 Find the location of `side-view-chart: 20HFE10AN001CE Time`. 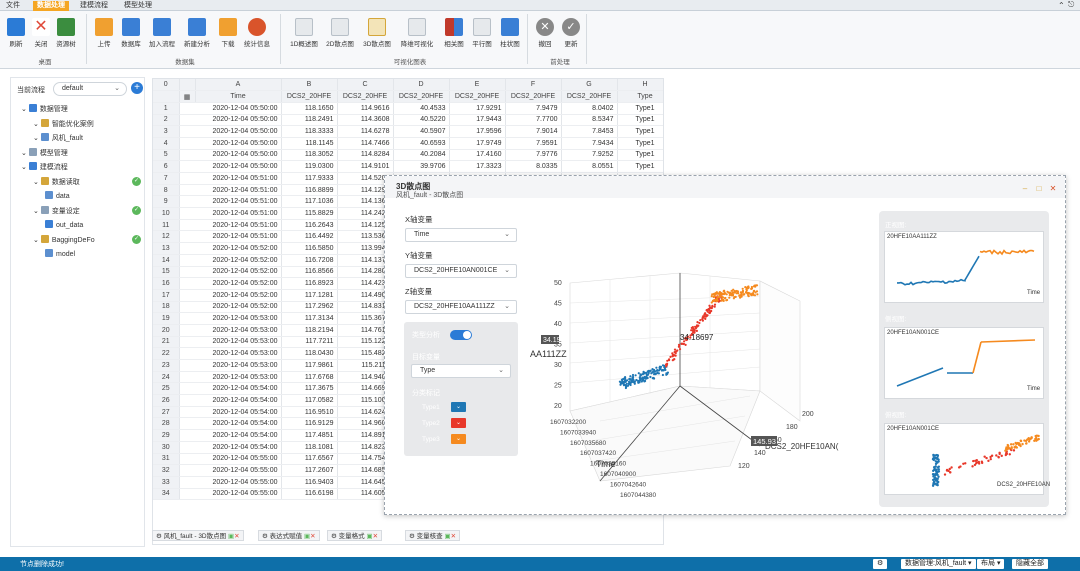

side-view-chart: 20HFE10AN001CE Time is located at coordinates (964, 363).